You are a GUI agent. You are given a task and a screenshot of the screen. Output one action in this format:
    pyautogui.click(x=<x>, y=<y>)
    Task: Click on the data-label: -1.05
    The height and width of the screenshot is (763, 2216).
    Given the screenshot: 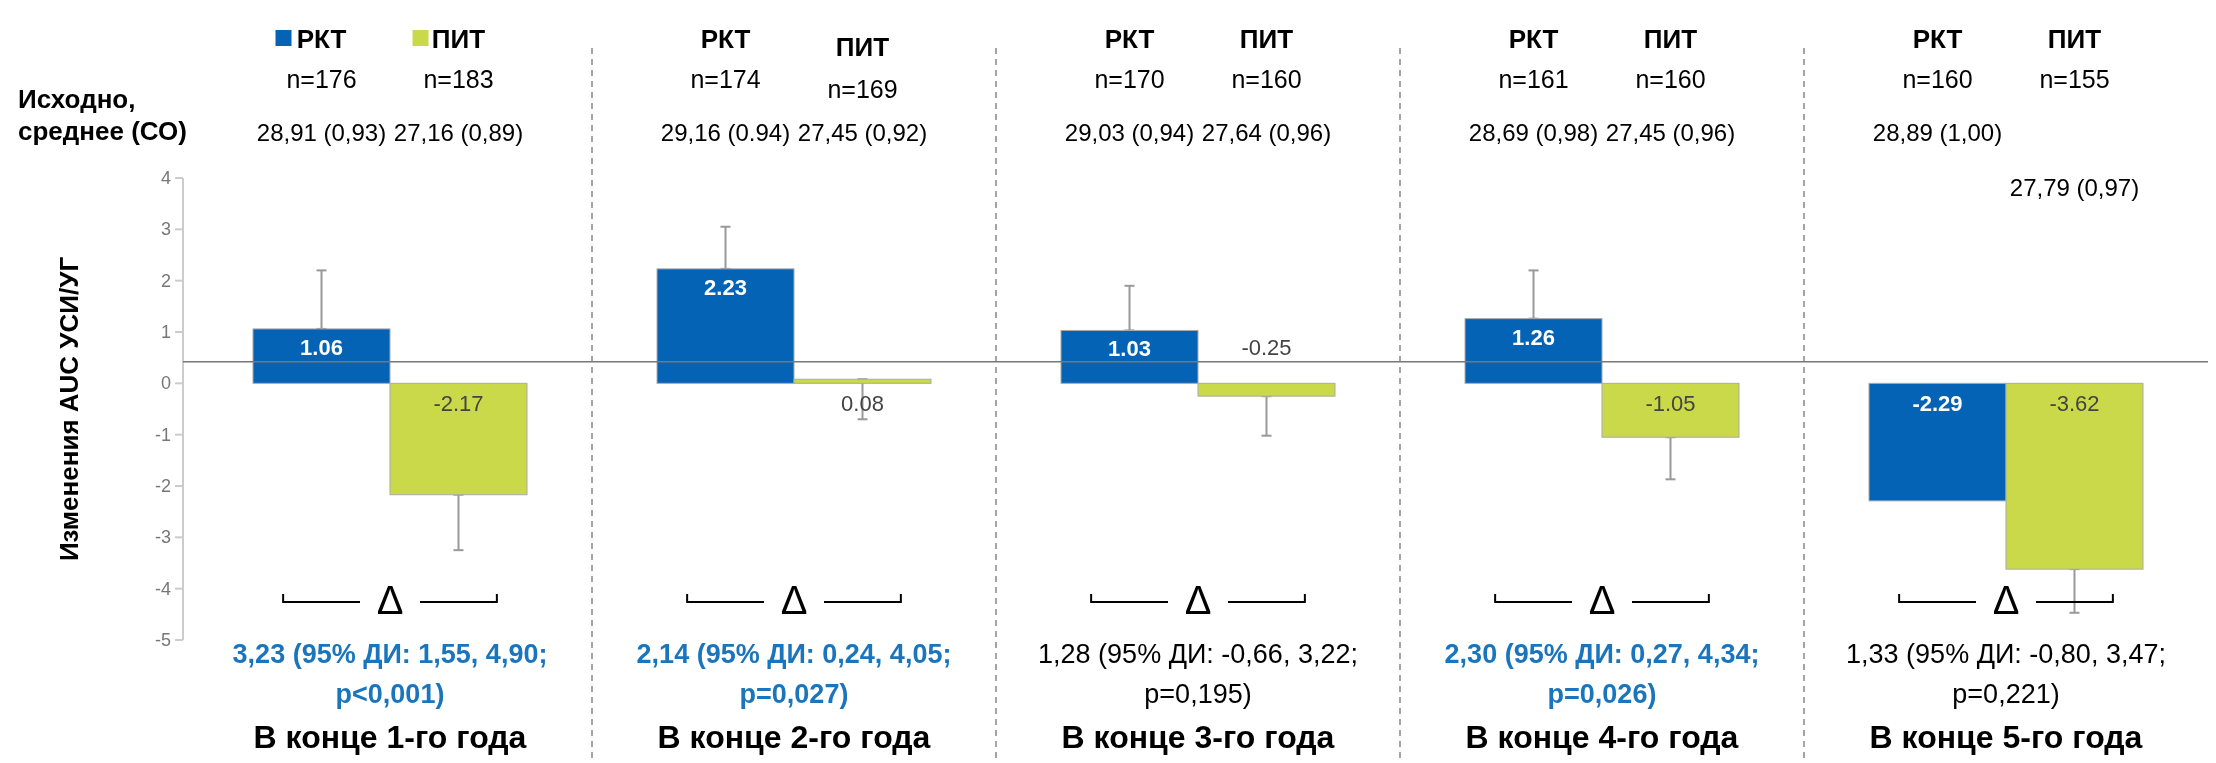 What is the action you would take?
    pyautogui.click(x=1670, y=404)
    